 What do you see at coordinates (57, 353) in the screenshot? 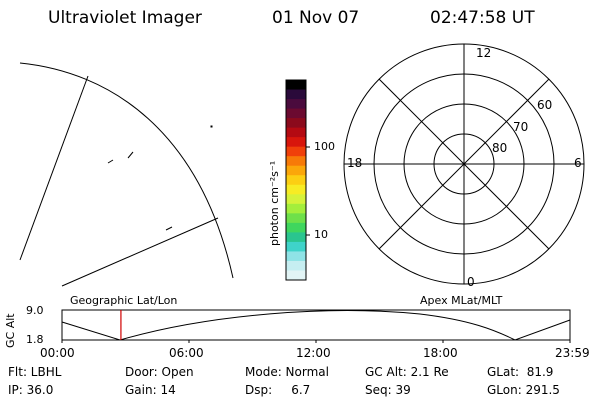
I see `timeline-xtick-0000: 00:00` at bounding box center [57, 353].